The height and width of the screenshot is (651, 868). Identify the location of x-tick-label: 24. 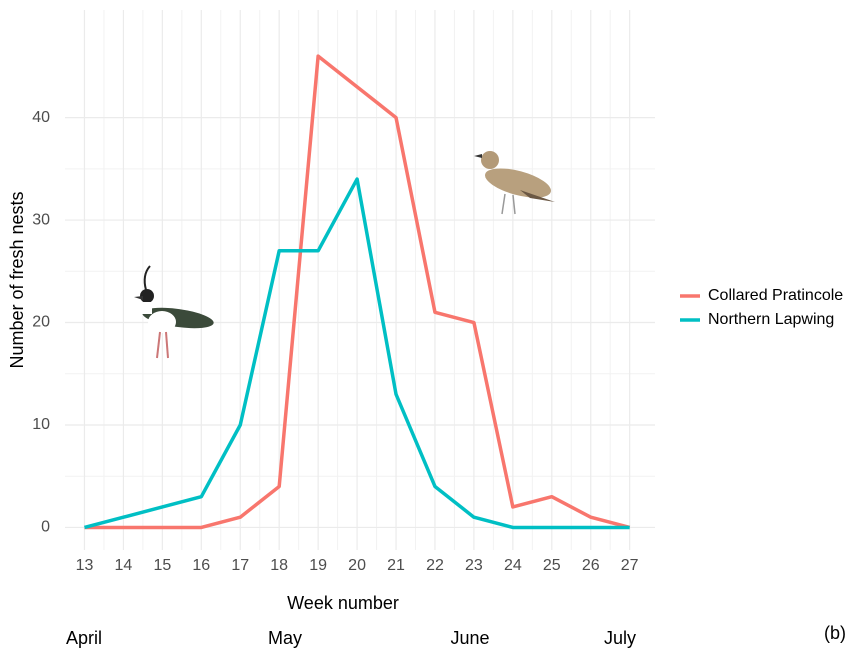
(513, 565).